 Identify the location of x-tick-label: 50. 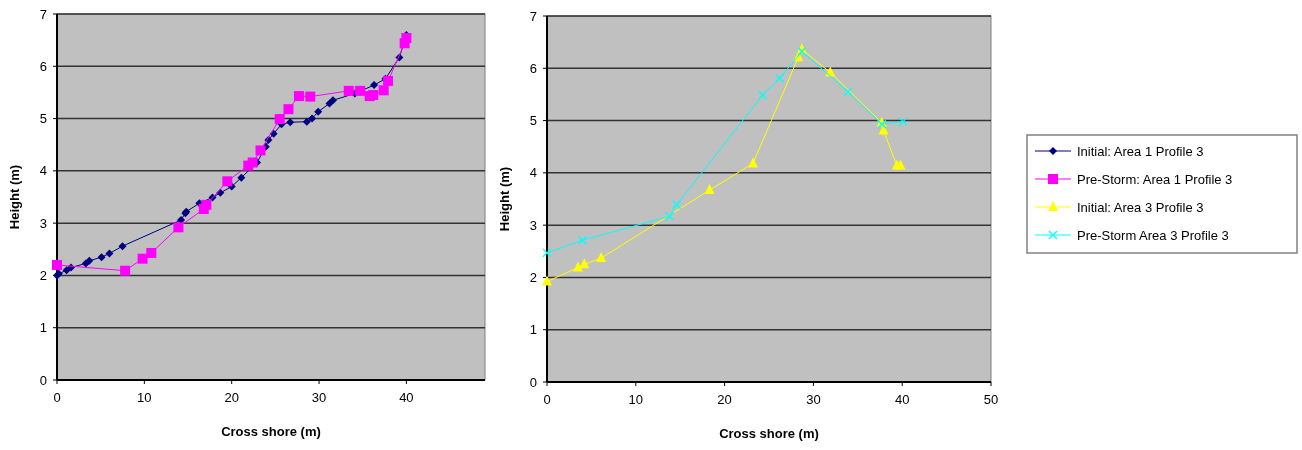
(991, 399).